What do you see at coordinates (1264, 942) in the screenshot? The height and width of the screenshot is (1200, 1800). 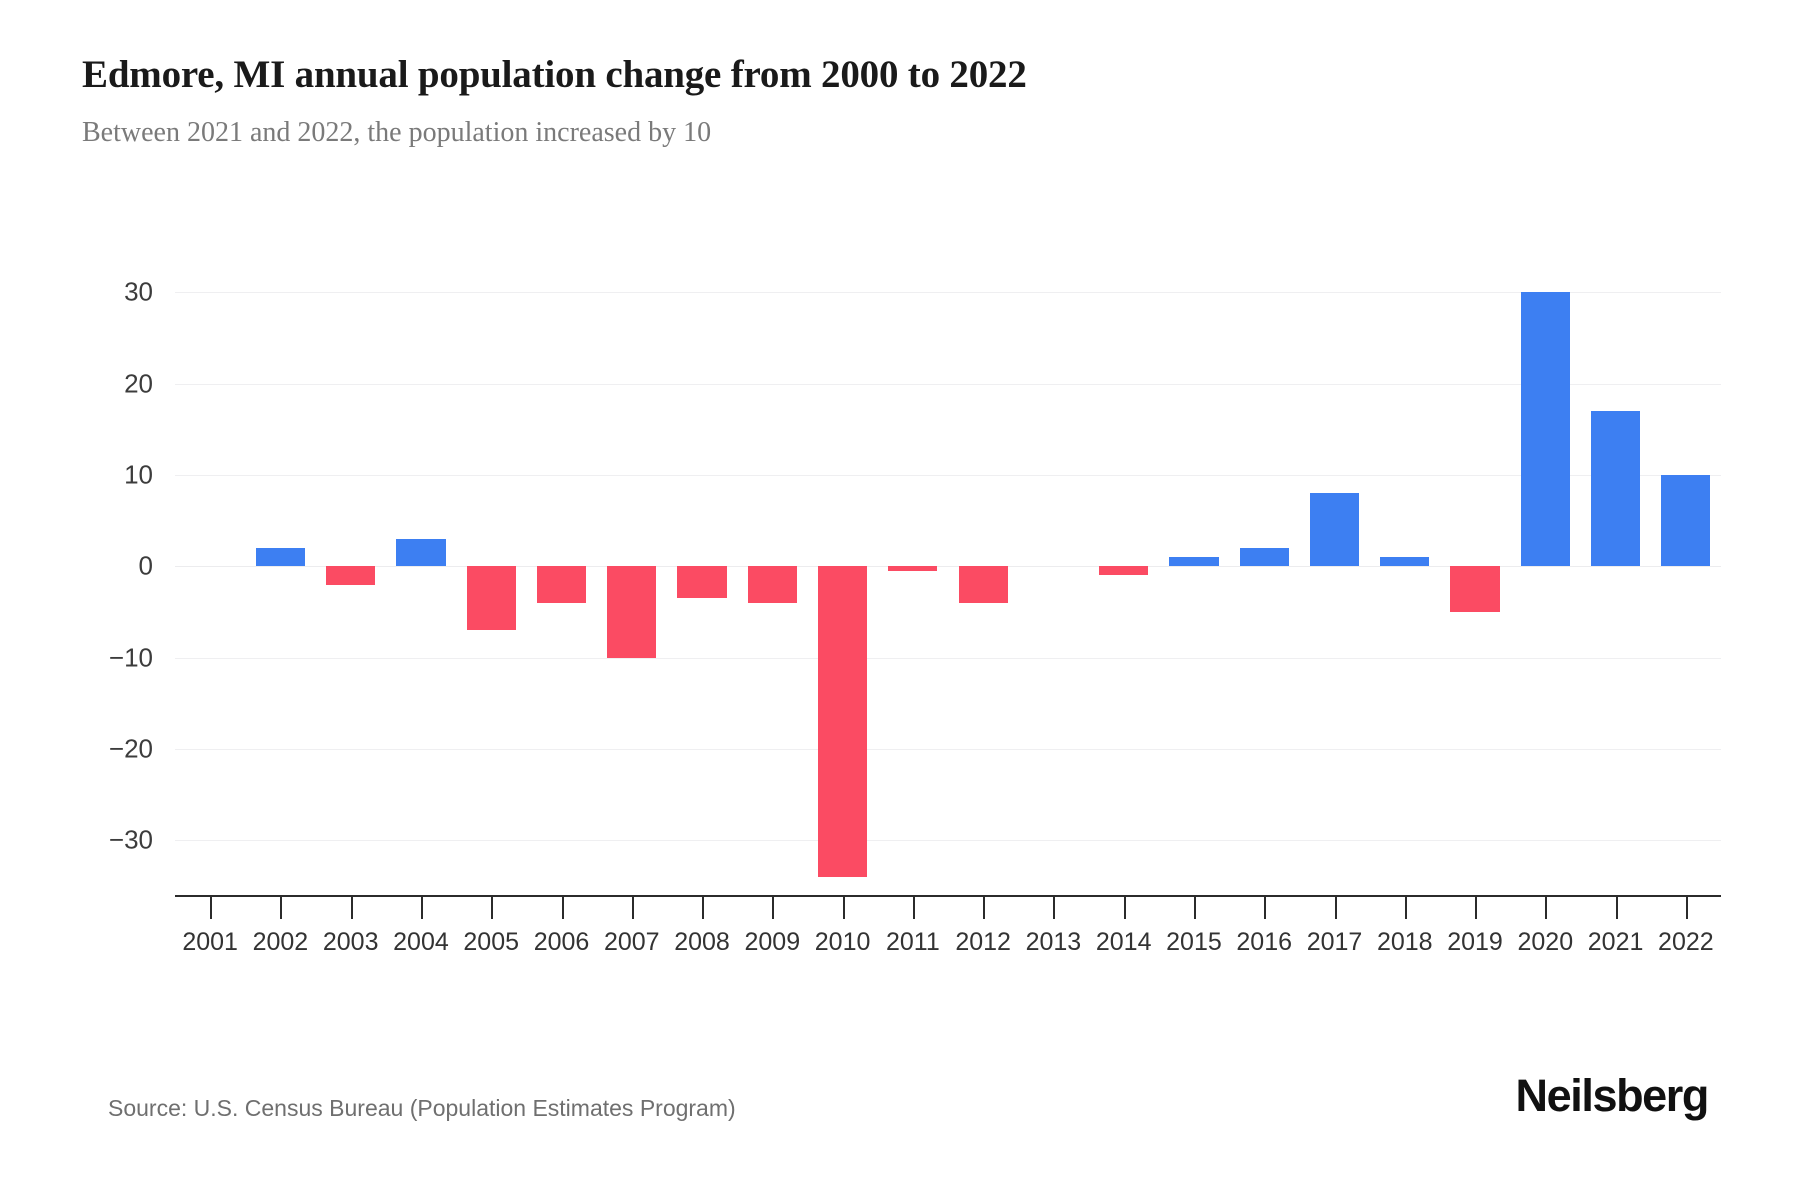 I see `x-axis-label-2016: 2016` at bounding box center [1264, 942].